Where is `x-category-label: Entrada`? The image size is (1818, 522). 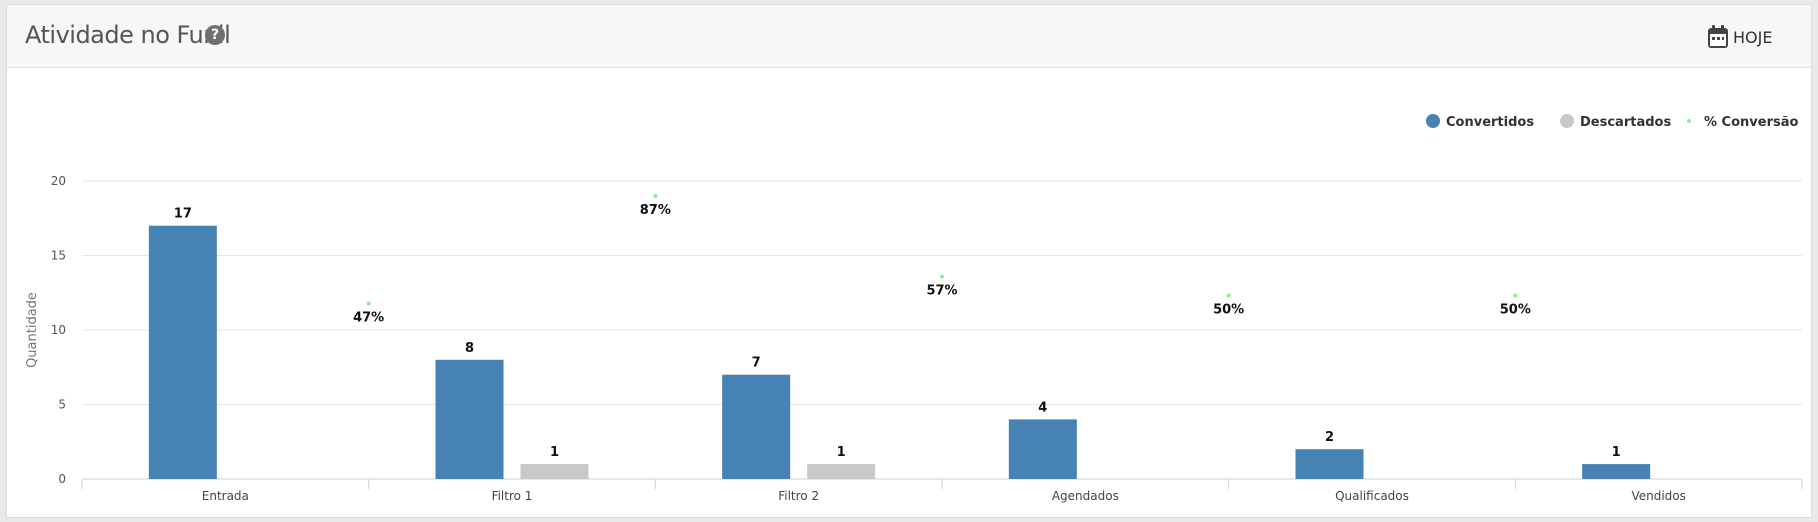
x-category-label: Entrada is located at coordinates (225, 496).